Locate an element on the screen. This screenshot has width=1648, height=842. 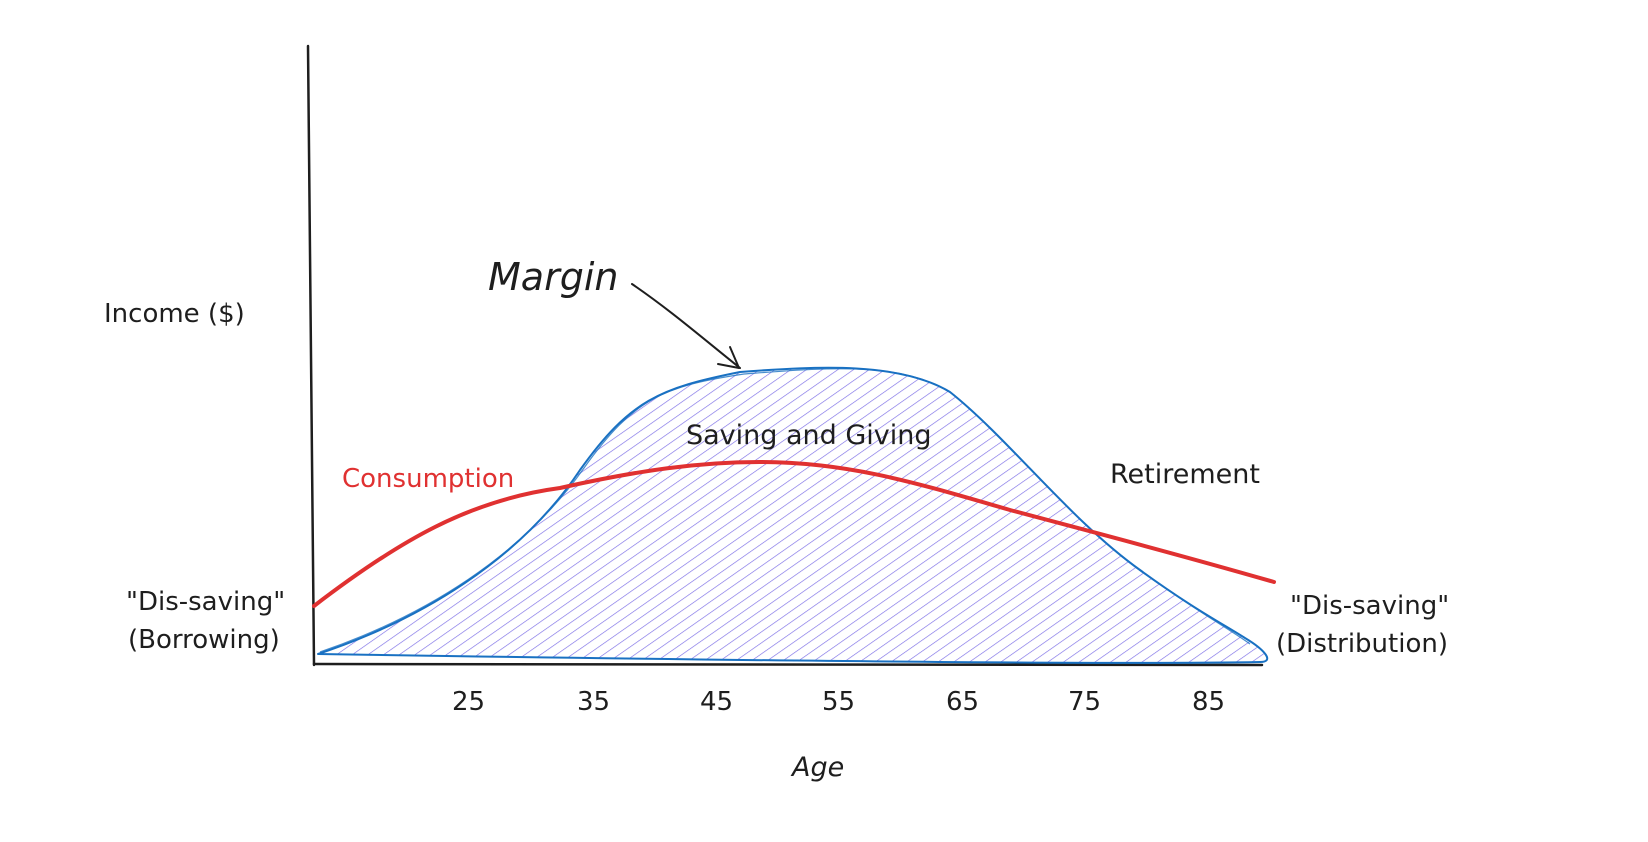
dissaving-left-line1: "Dis-saving" is located at coordinates (205, 602).